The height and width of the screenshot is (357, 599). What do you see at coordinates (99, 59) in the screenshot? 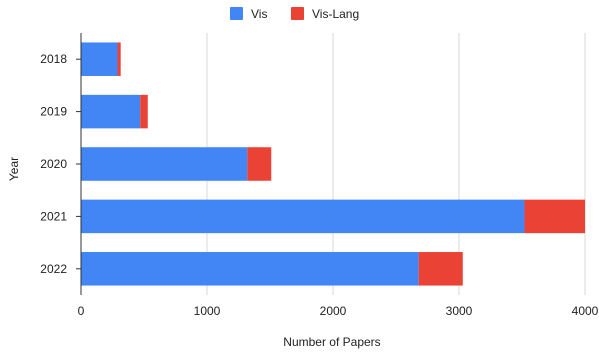
I see `bar-vis-2018` at bounding box center [99, 59].